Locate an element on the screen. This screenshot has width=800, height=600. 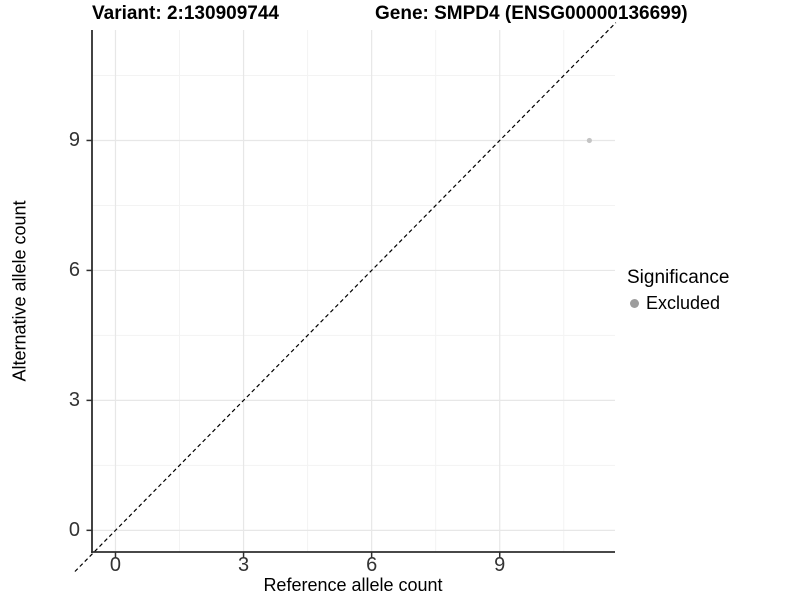
plot-title-gene: Gene: SMPD4 (ENSG00000136699) is located at coordinates (531, 13).